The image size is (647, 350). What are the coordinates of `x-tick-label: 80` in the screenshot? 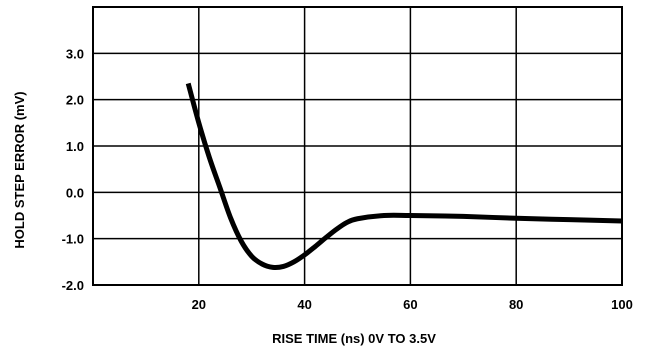 It's located at (516, 304).